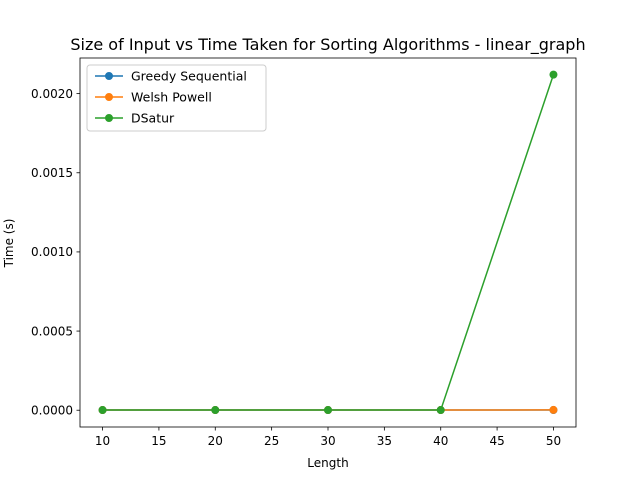 The width and height of the screenshot is (640, 480). What do you see at coordinates (9, 244) in the screenshot?
I see `y-axis-label: Time (s)` at bounding box center [9, 244].